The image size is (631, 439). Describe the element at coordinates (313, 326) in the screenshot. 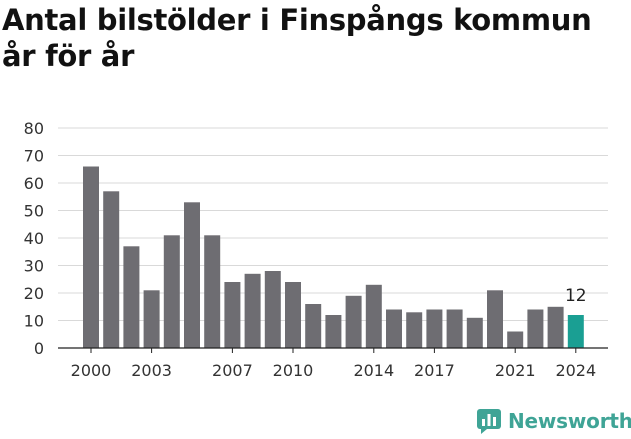

I see `bar-2011` at that location.